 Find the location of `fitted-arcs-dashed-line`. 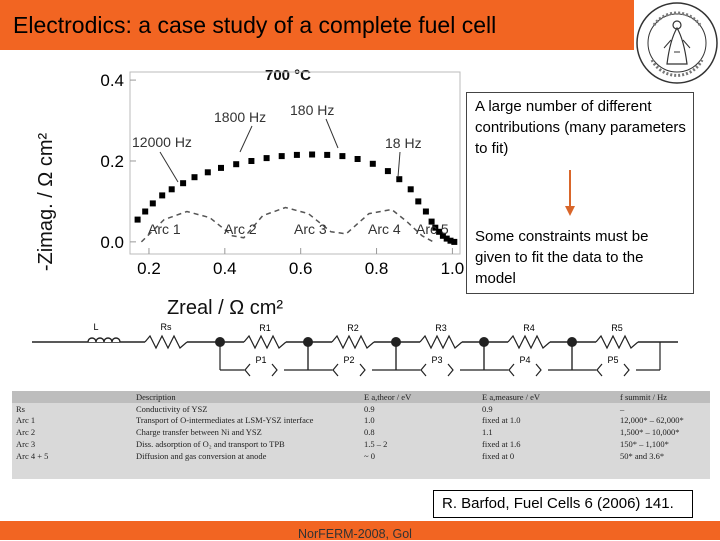

fitted-arcs-dashed-line is located at coordinates (287, 224).